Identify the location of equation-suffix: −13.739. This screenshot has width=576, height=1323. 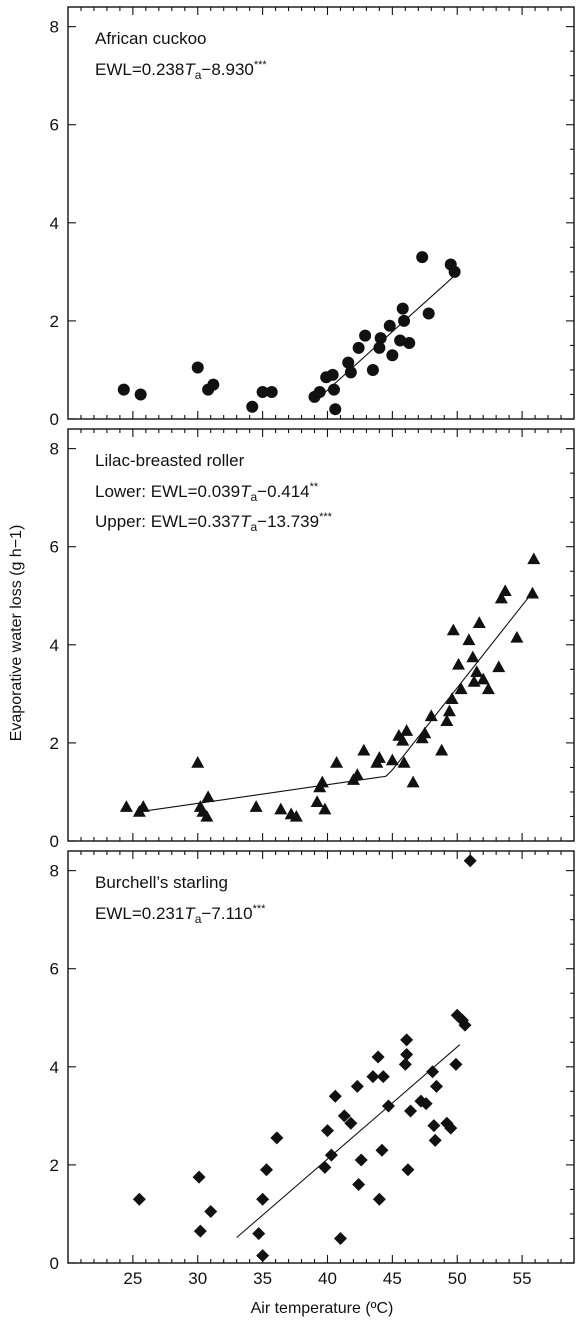
(288, 521).